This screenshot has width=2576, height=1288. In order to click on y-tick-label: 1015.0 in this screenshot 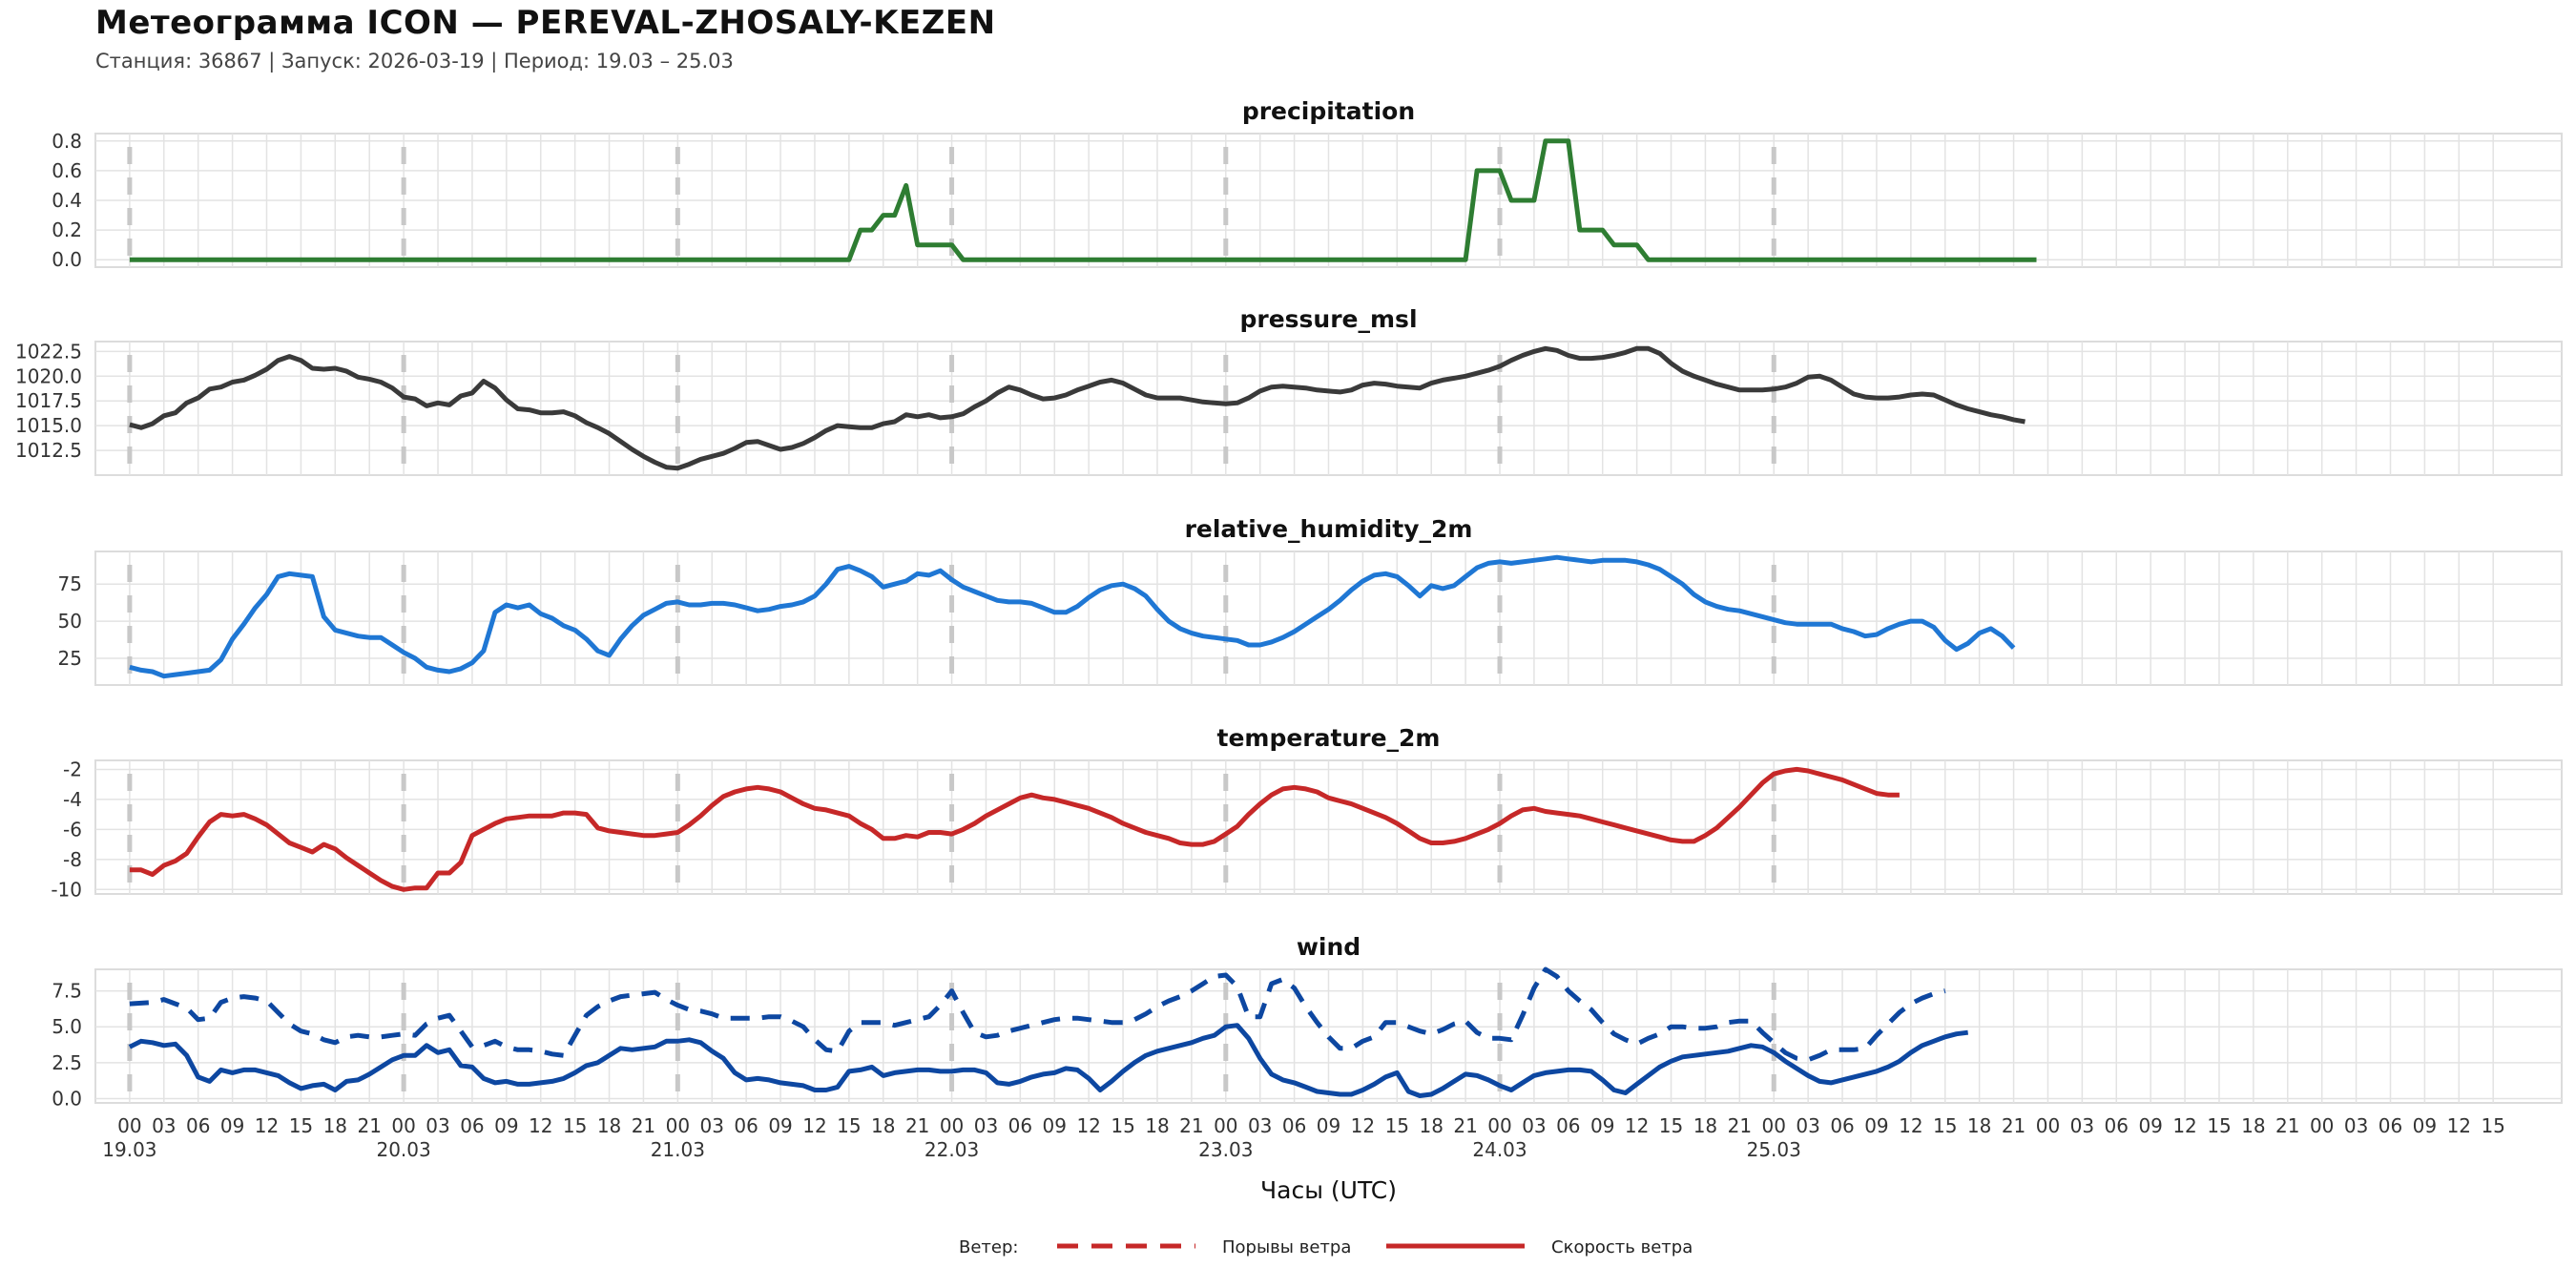, I will do `click(48, 425)`.